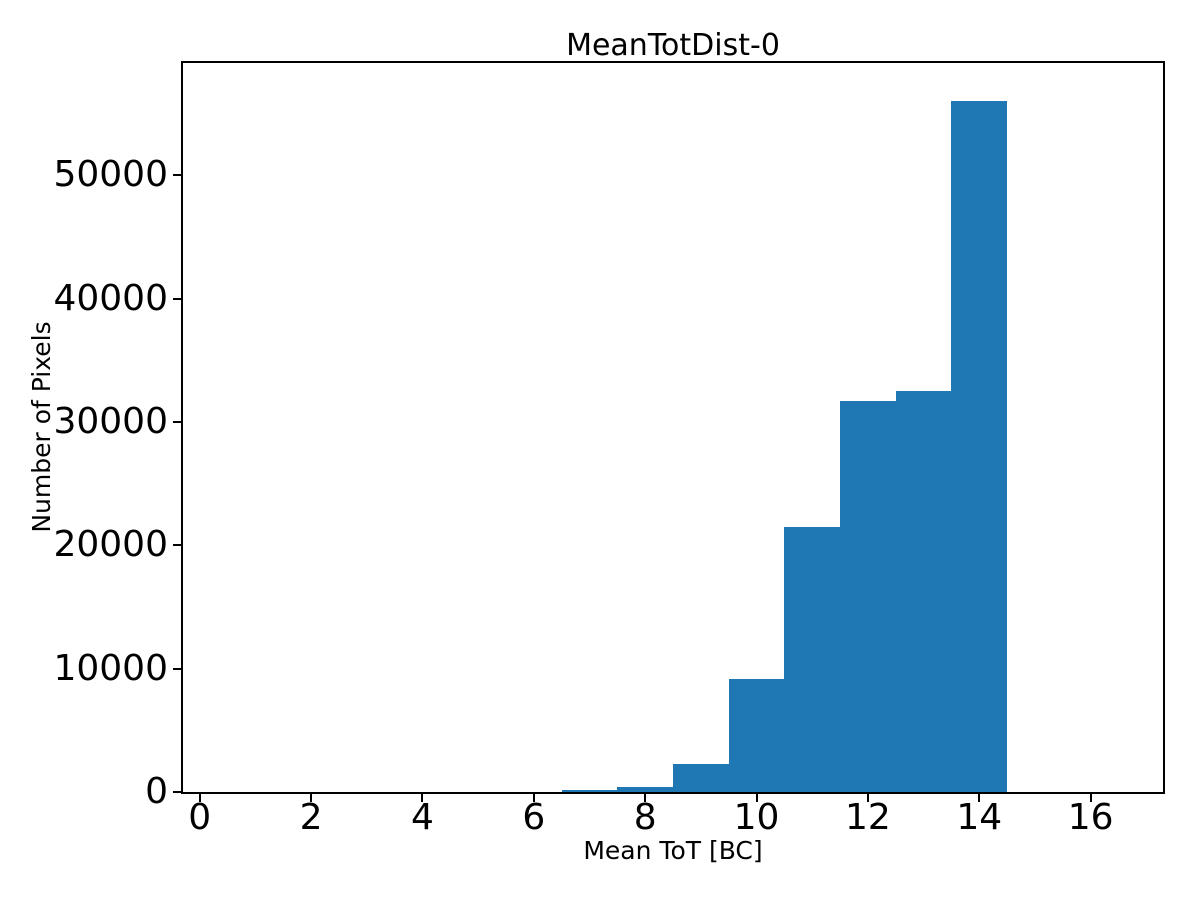 The height and width of the screenshot is (900, 1200). What do you see at coordinates (534, 817) in the screenshot?
I see `x-tick-label: 6` at bounding box center [534, 817].